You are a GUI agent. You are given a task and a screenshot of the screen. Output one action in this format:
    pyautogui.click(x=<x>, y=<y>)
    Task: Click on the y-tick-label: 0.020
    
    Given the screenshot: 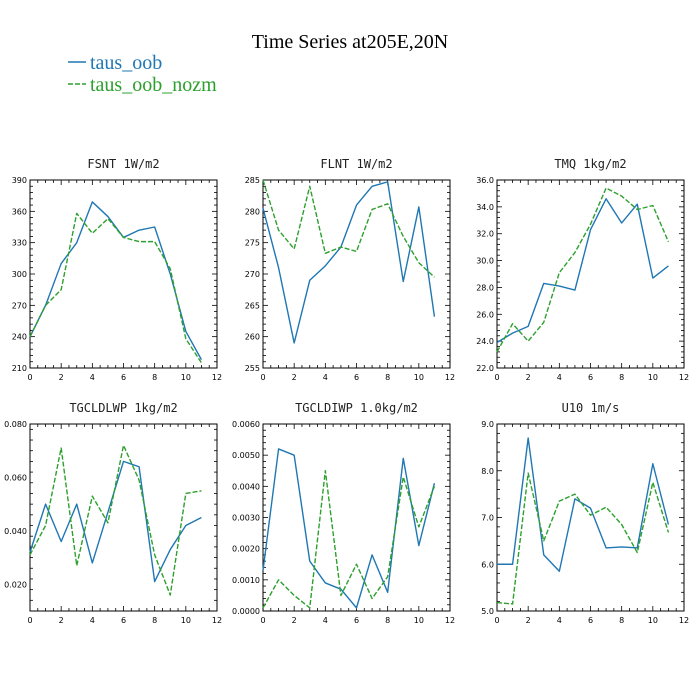 What is the action you would take?
    pyautogui.click(x=15, y=584)
    